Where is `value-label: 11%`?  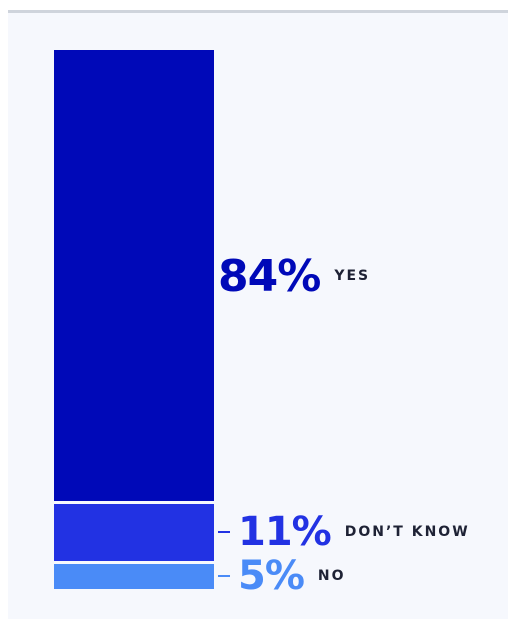 value-label: 11% is located at coordinates (285, 532).